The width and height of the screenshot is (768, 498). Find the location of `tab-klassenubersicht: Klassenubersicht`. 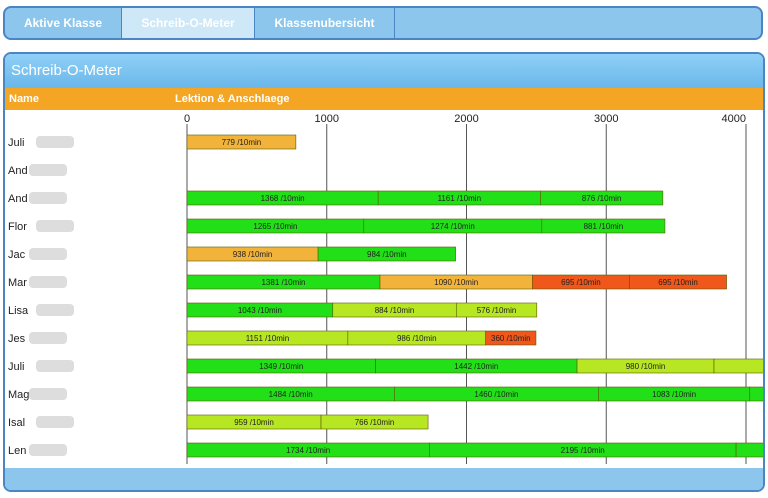

tab-klassenubersicht: Klassenubersicht is located at coordinates (325, 23).